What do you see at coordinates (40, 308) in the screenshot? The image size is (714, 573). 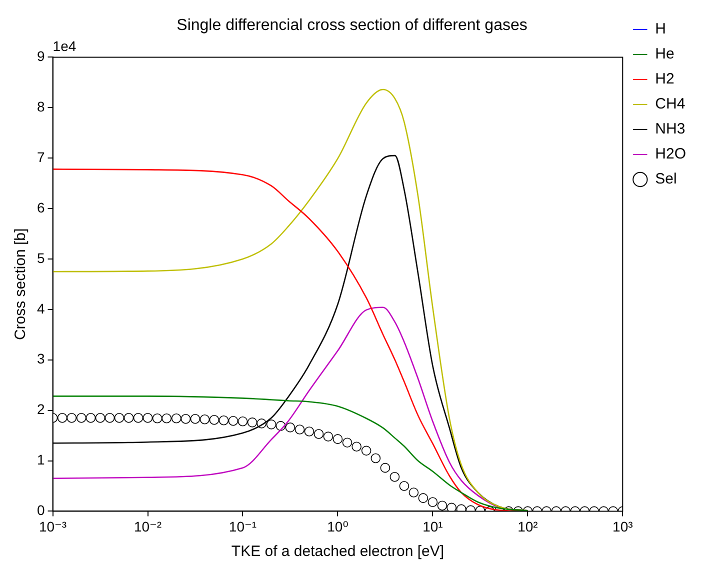 I see `y-tick-label: 4` at bounding box center [40, 308].